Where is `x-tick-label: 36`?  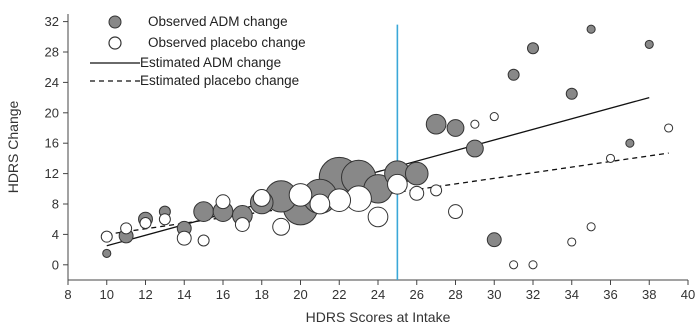 x-tick-label: 36 is located at coordinates (610, 294).